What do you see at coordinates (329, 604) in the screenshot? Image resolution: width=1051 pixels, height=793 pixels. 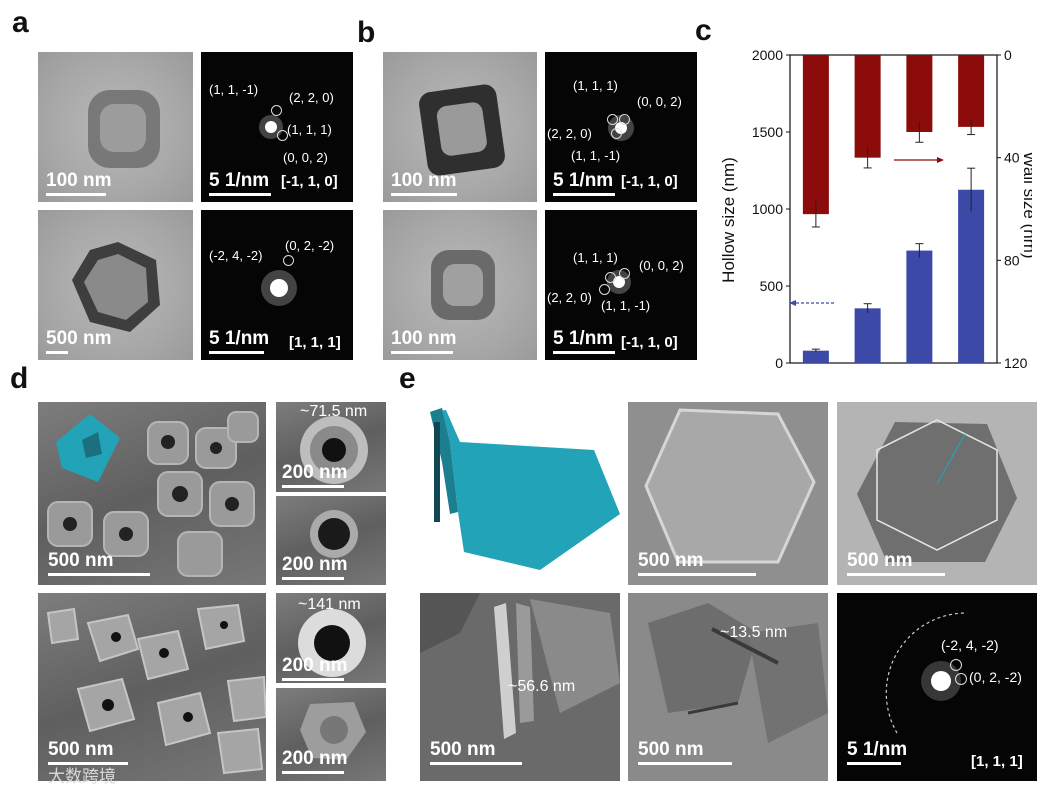 I see `thickness-label: ~141 nm` at bounding box center [329, 604].